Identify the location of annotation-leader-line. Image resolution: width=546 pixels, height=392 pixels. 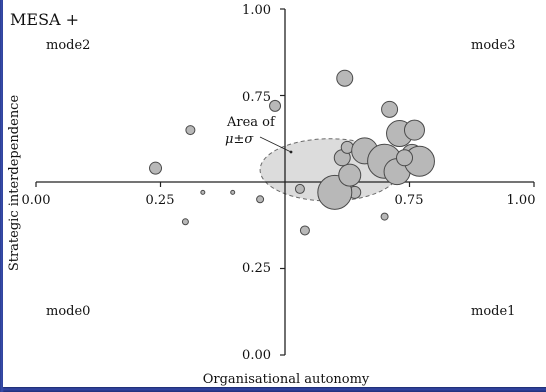
(275, 144).